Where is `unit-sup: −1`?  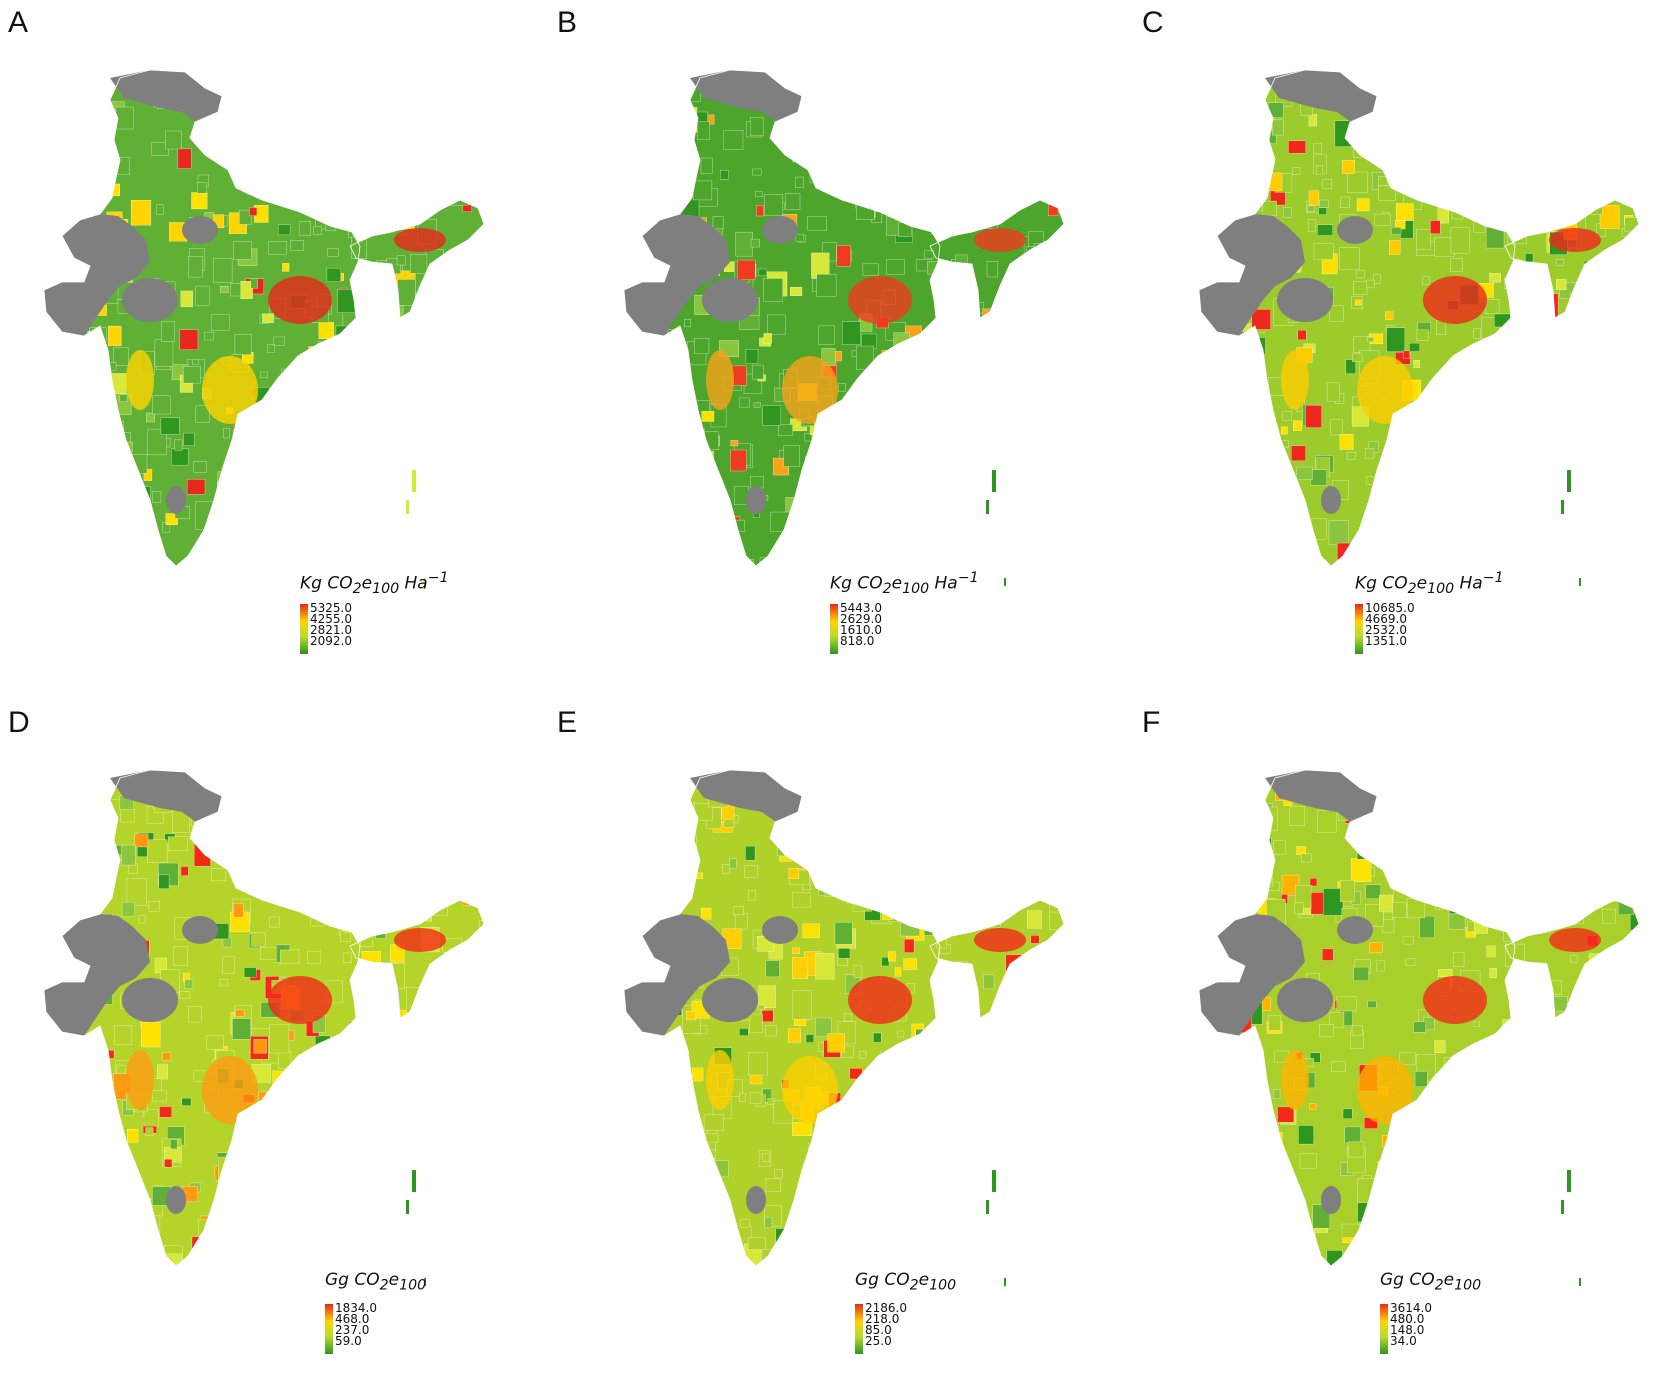
unit-sup: −1 is located at coordinates (438, 578).